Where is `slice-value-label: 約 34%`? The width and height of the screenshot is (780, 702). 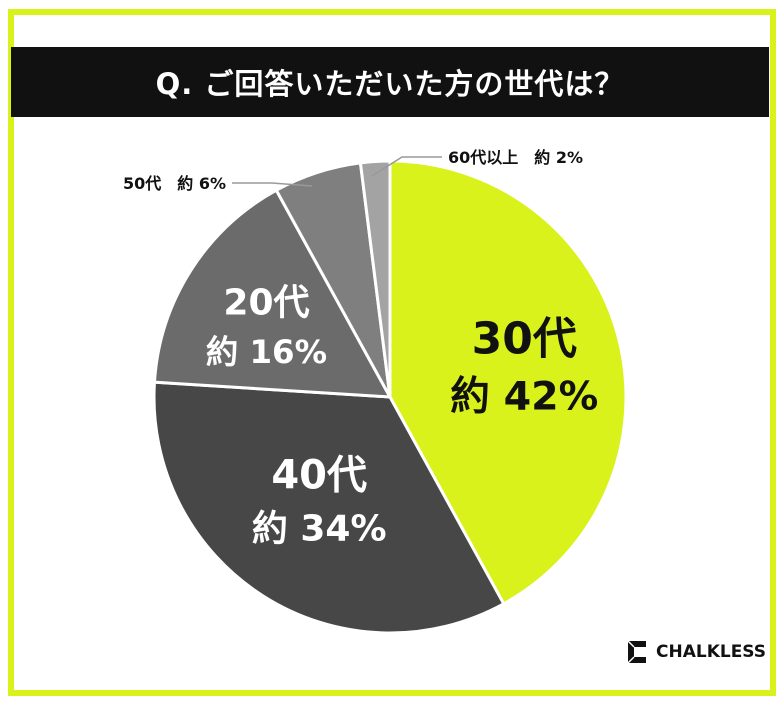
slice-value-label: 約 34% is located at coordinates (319, 529).